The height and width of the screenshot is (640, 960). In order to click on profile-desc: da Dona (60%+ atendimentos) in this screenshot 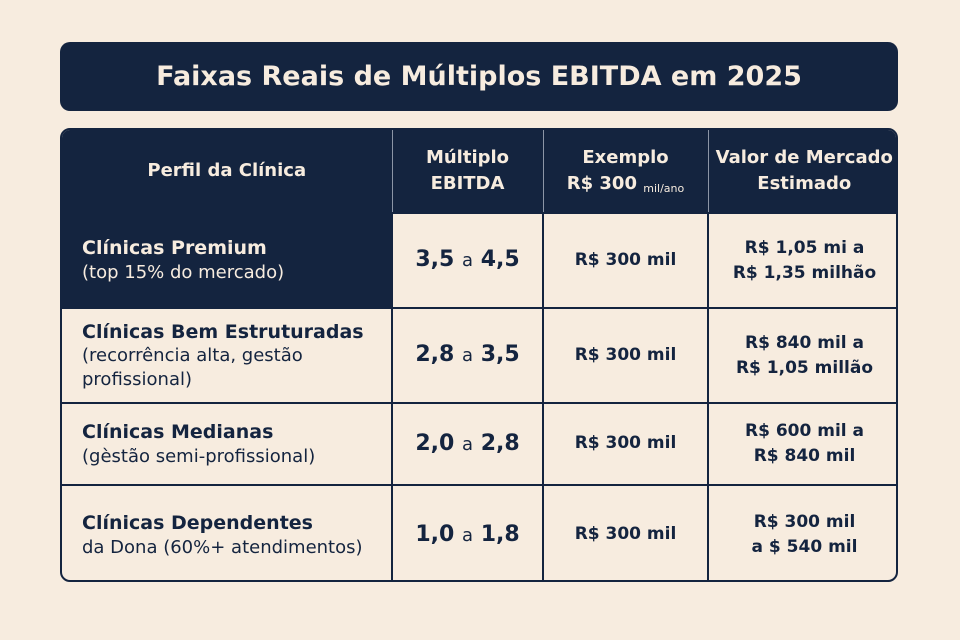, I will do `click(222, 547)`.